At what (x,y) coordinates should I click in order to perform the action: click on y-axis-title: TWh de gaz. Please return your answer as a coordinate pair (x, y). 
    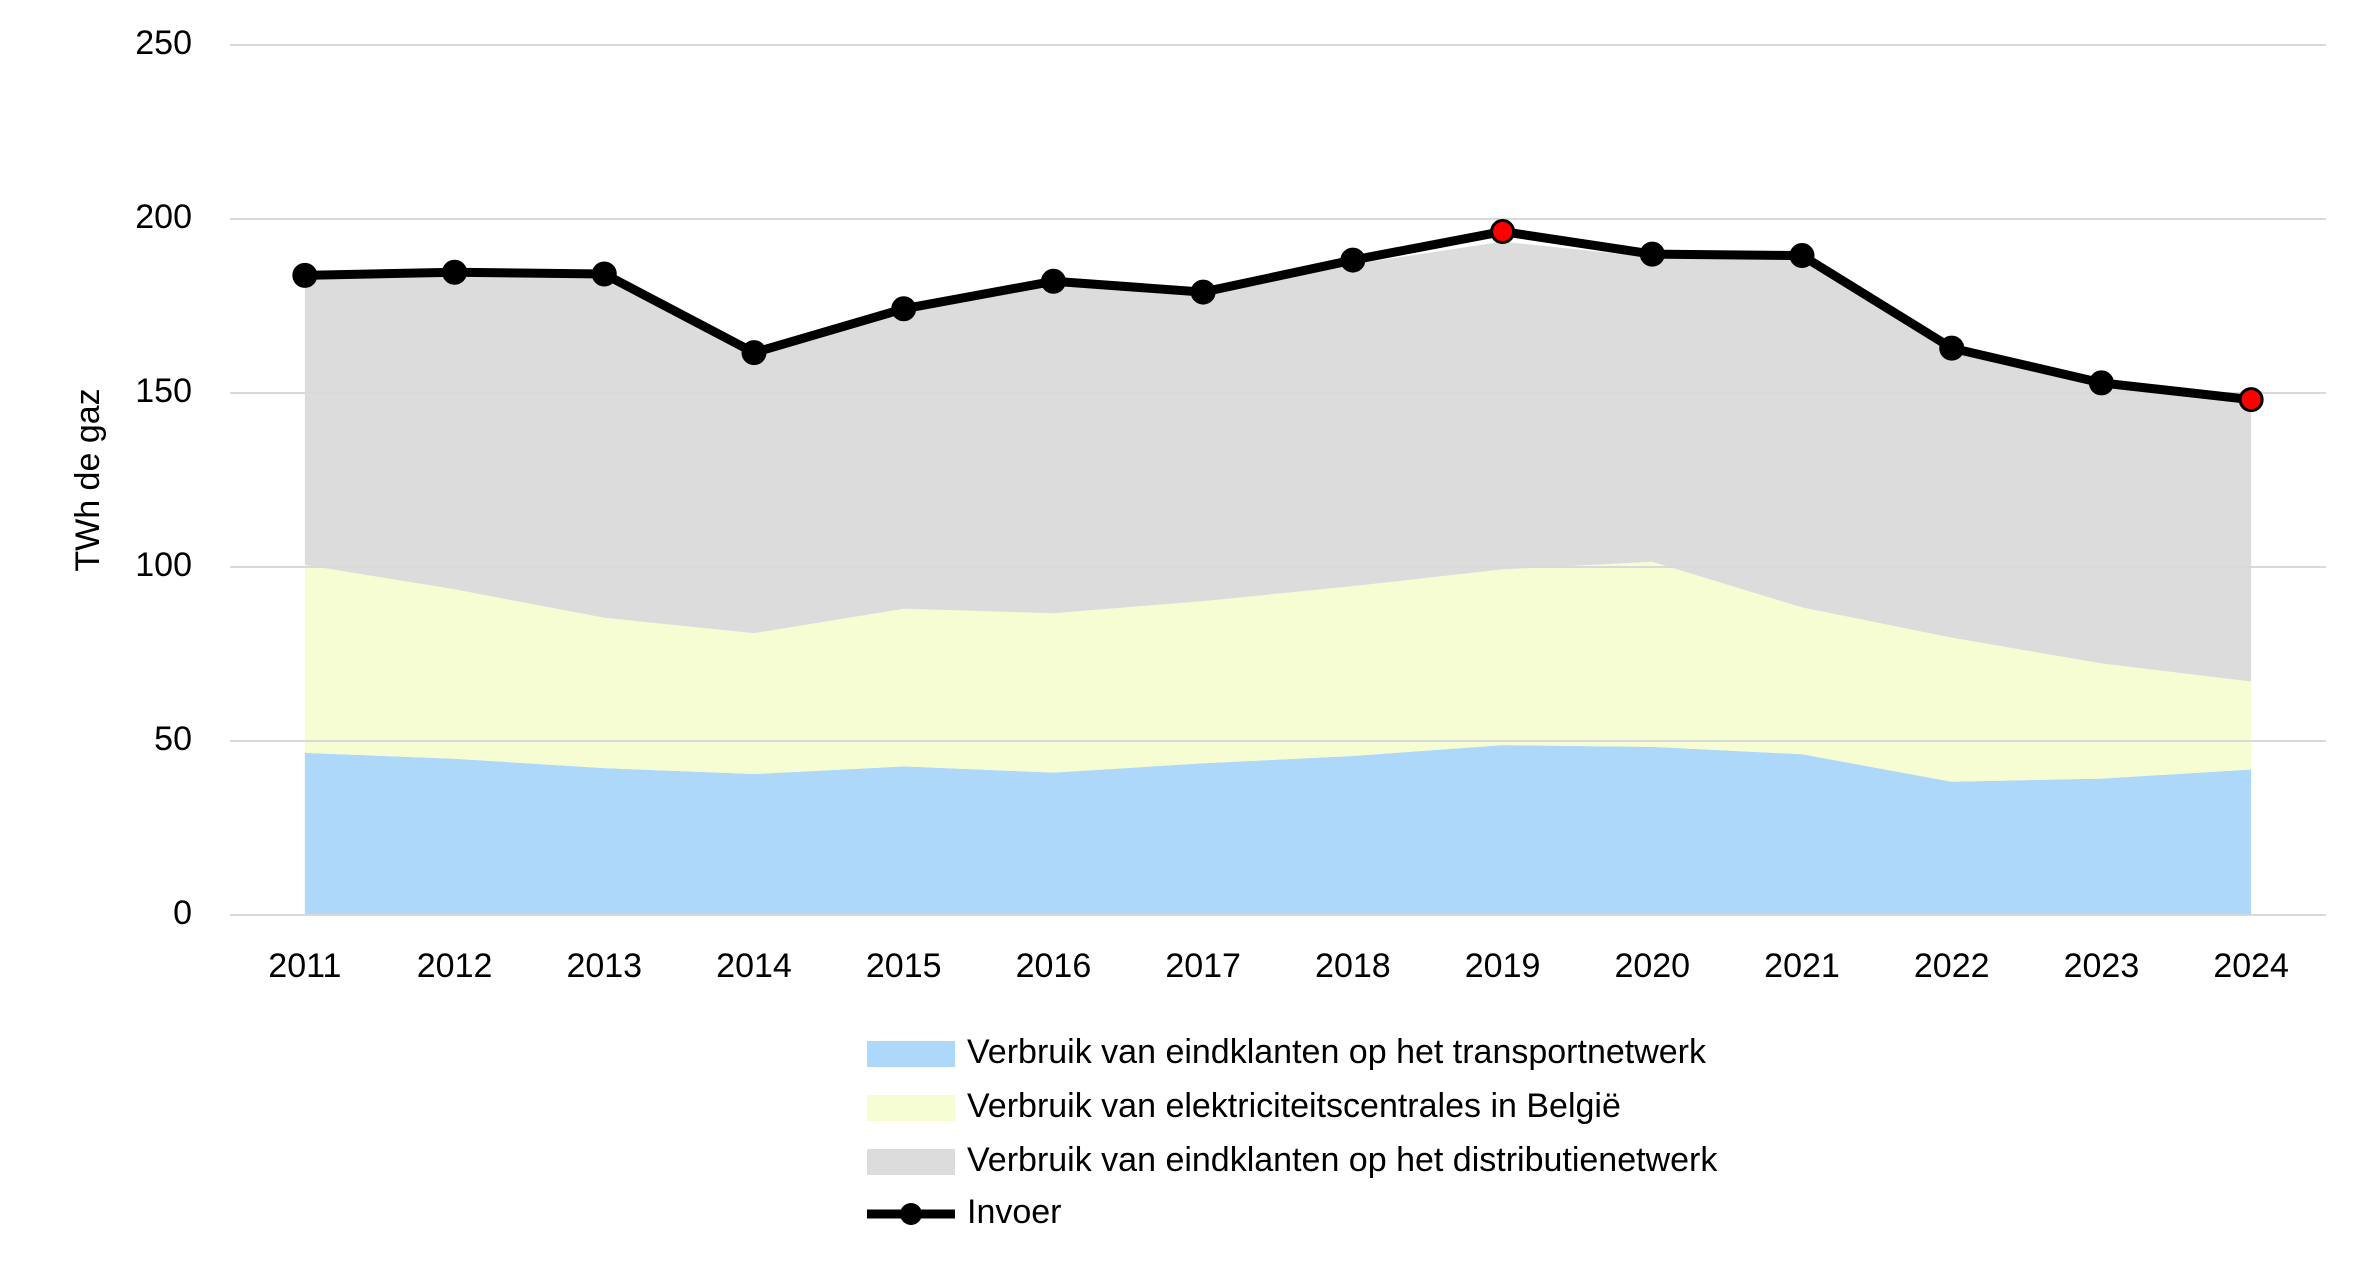
    Looking at the image, I should click on (88, 479).